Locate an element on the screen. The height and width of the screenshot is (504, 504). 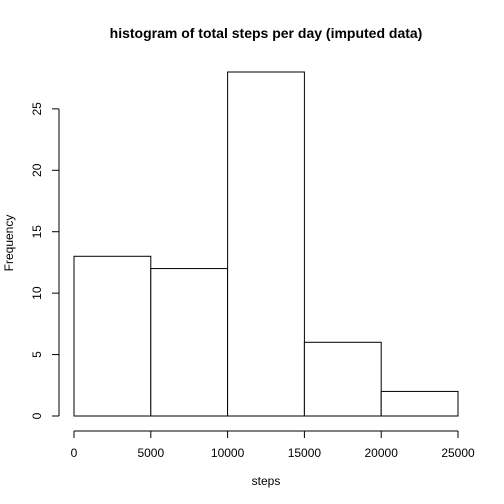
x-tick-label: 5000 is located at coordinates (150, 453).